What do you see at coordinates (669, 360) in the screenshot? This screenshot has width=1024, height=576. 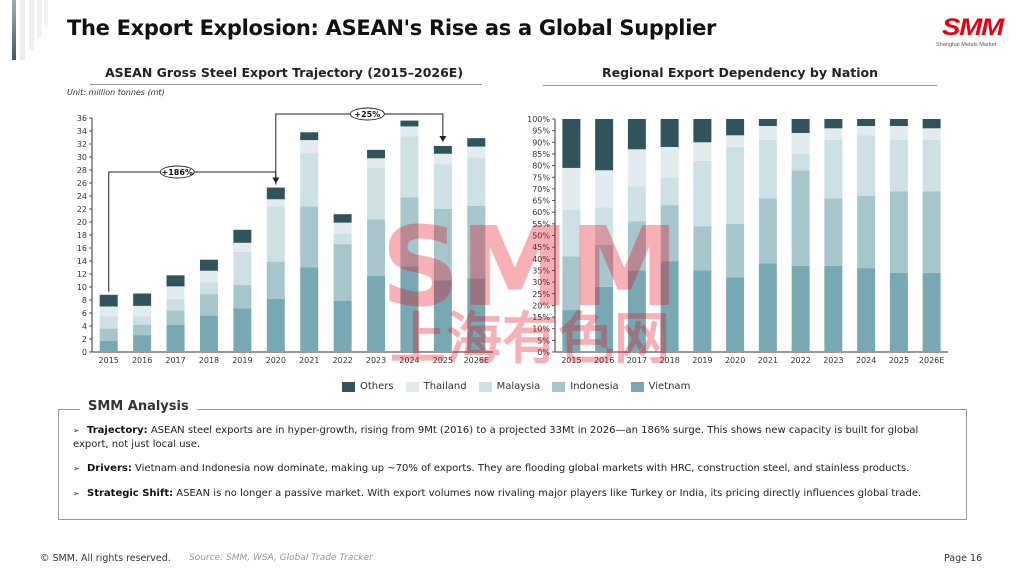 I see `x-tick-label: 2018` at bounding box center [669, 360].